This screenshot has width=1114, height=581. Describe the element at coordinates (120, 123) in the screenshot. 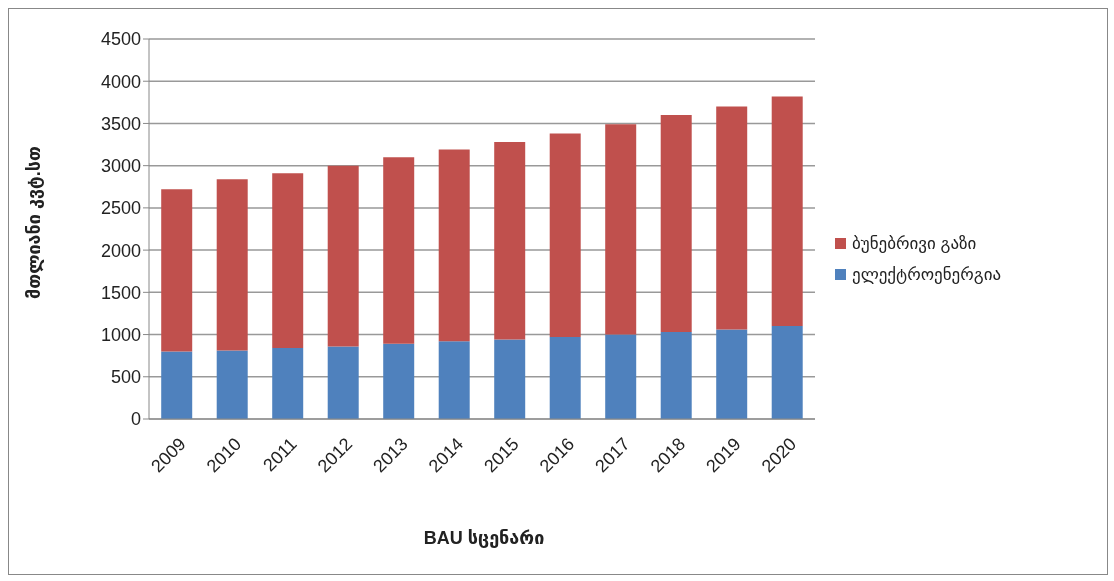

I see `y-tick-label: 3500` at that location.